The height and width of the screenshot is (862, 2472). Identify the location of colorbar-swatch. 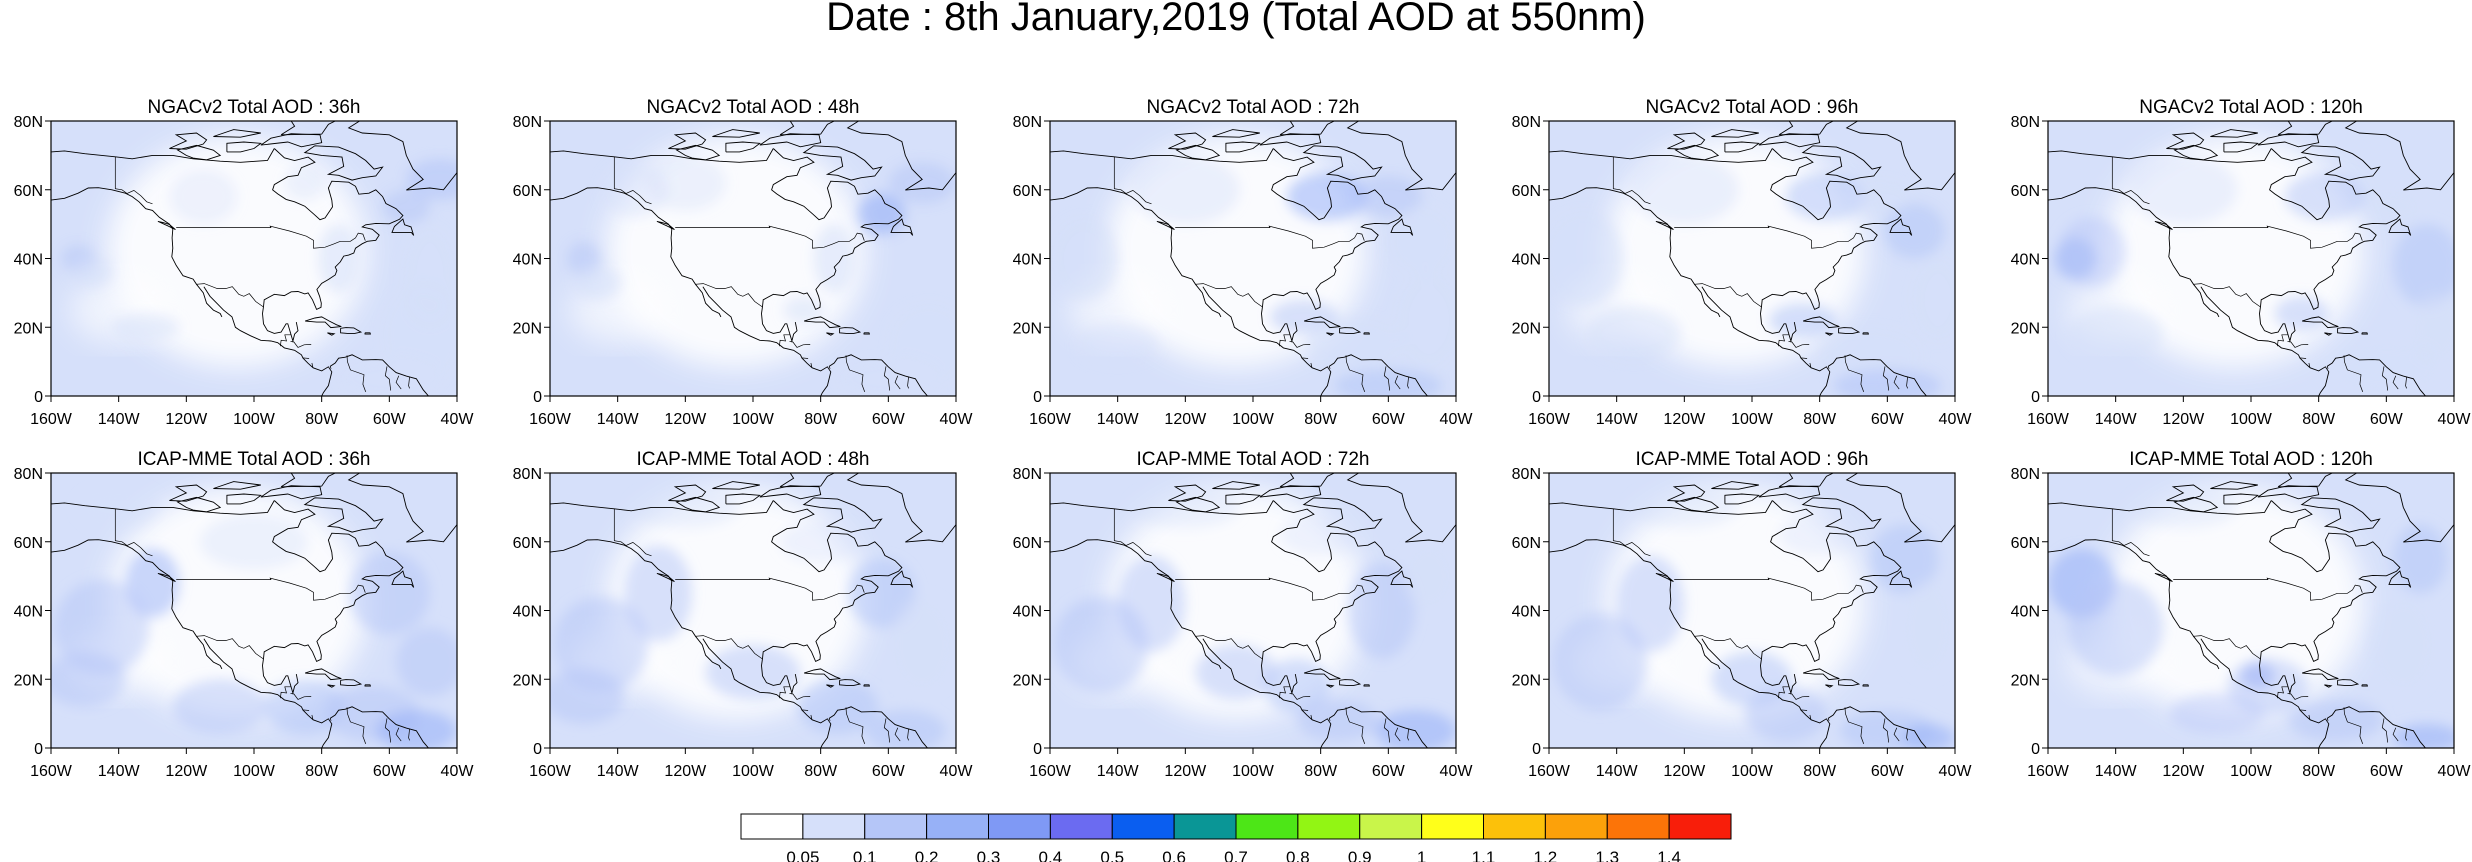
(772, 826).